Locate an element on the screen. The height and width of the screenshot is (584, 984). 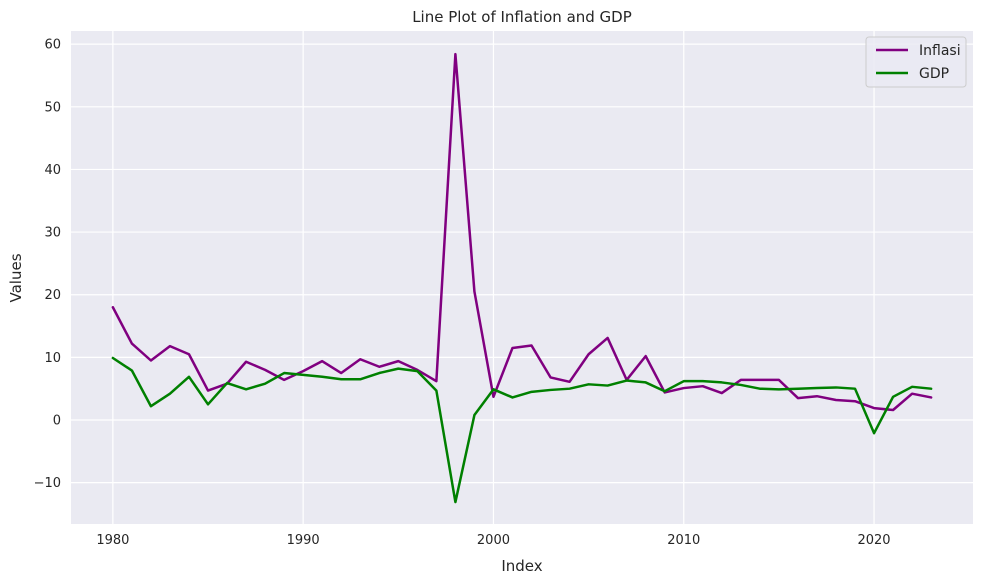
x-tick-label: 2020 is located at coordinates (873, 540).